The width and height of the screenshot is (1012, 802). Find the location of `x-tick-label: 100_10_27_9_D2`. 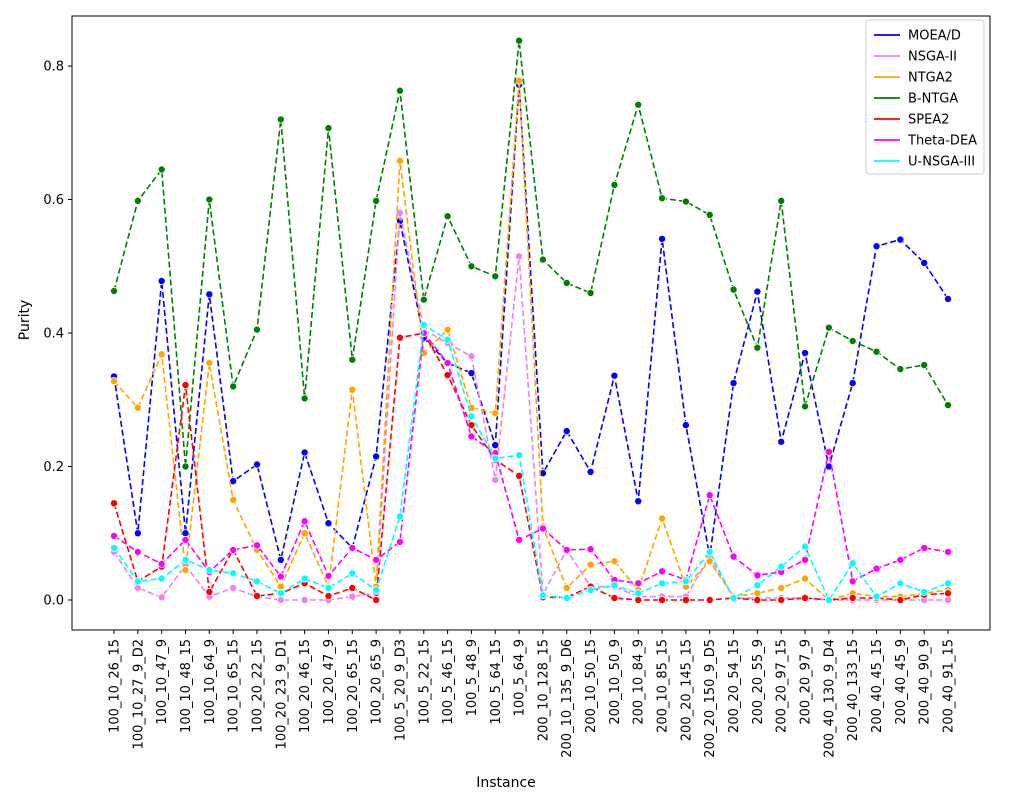

x-tick-label: 100_10_27_9_D2 is located at coordinates (138, 694).